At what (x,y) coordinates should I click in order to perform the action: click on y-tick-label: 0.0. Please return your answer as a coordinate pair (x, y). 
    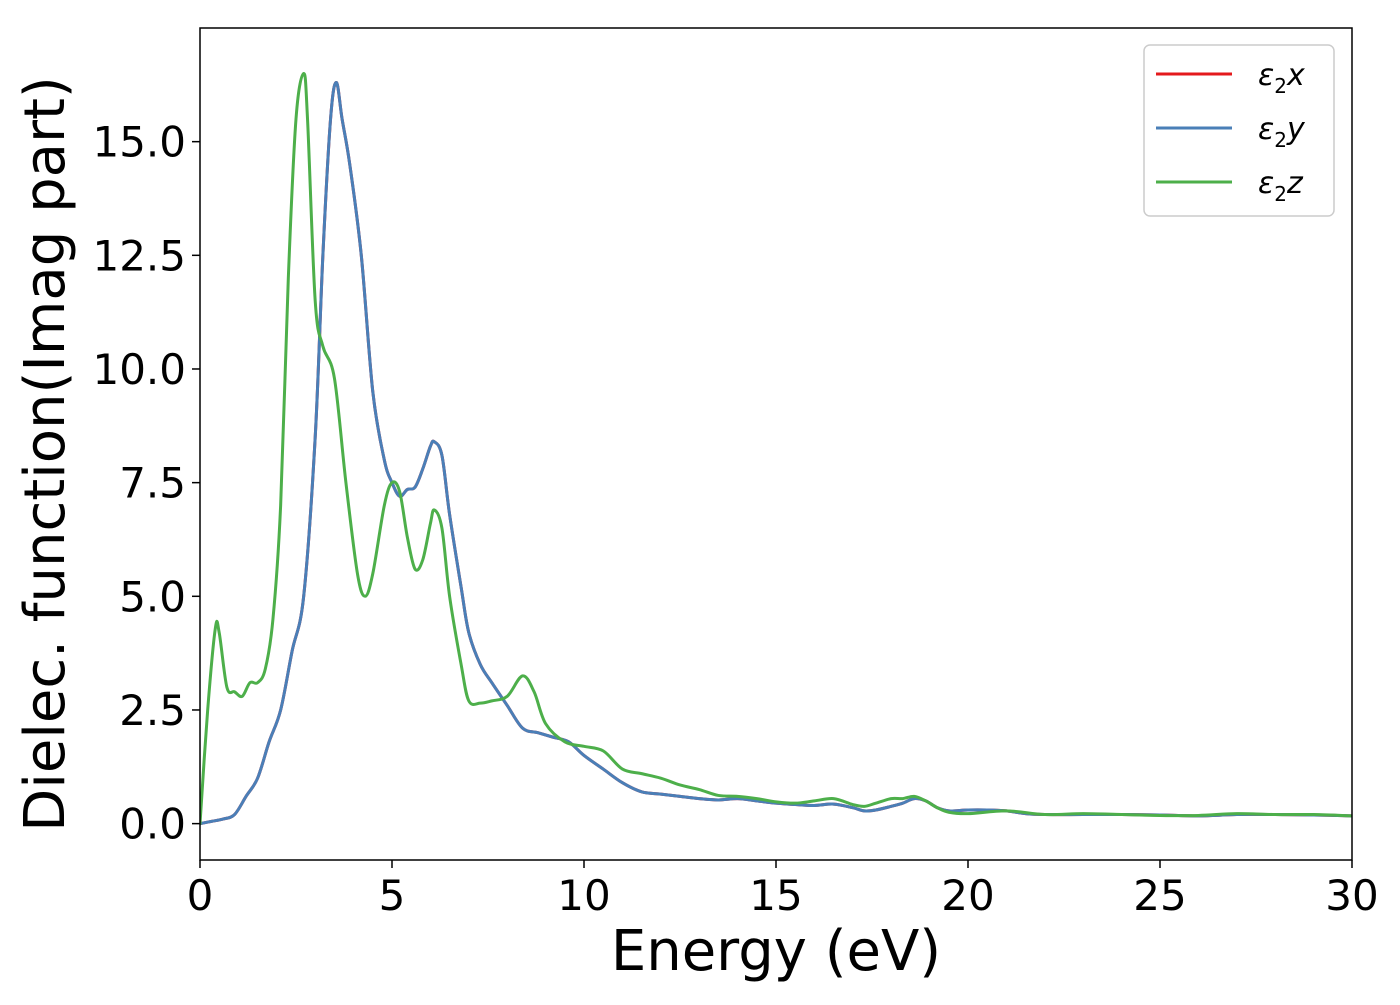
    Looking at the image, I should click on (152, 824).